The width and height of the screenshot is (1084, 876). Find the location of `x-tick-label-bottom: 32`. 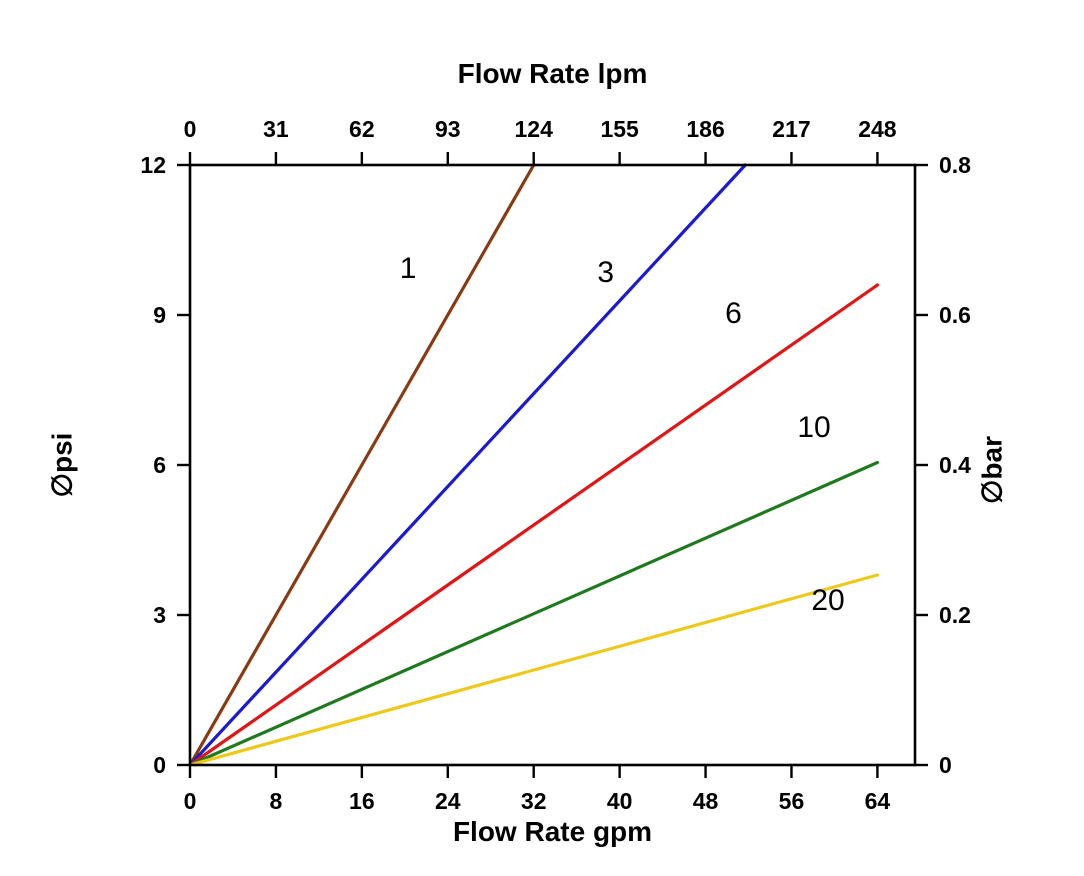

x-tick-label-bottom: 32 is located at coordinates (534, 801).